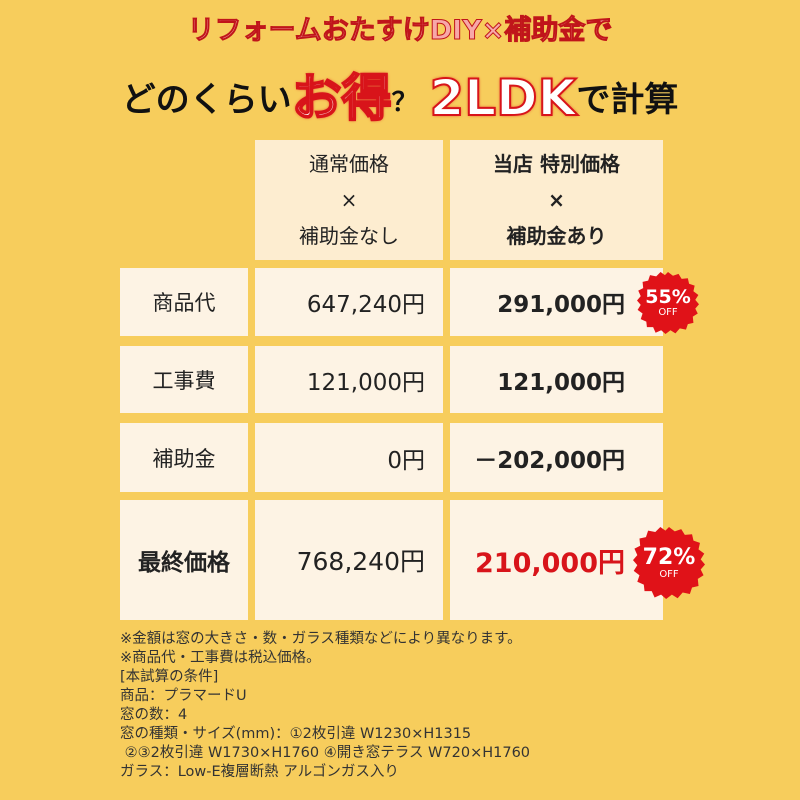 The image size is (800, 800). What do you see at coordinates (556, 236) in the screenshot?
I see `header-text: 補助金あり` at bounding box center [556, 236].